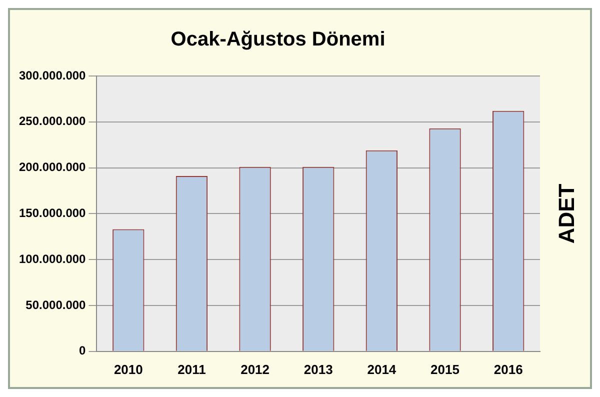 The width and height of the screenshot is (600, 397). I want to click on x-tick-label: 2010, so click(128, 369).